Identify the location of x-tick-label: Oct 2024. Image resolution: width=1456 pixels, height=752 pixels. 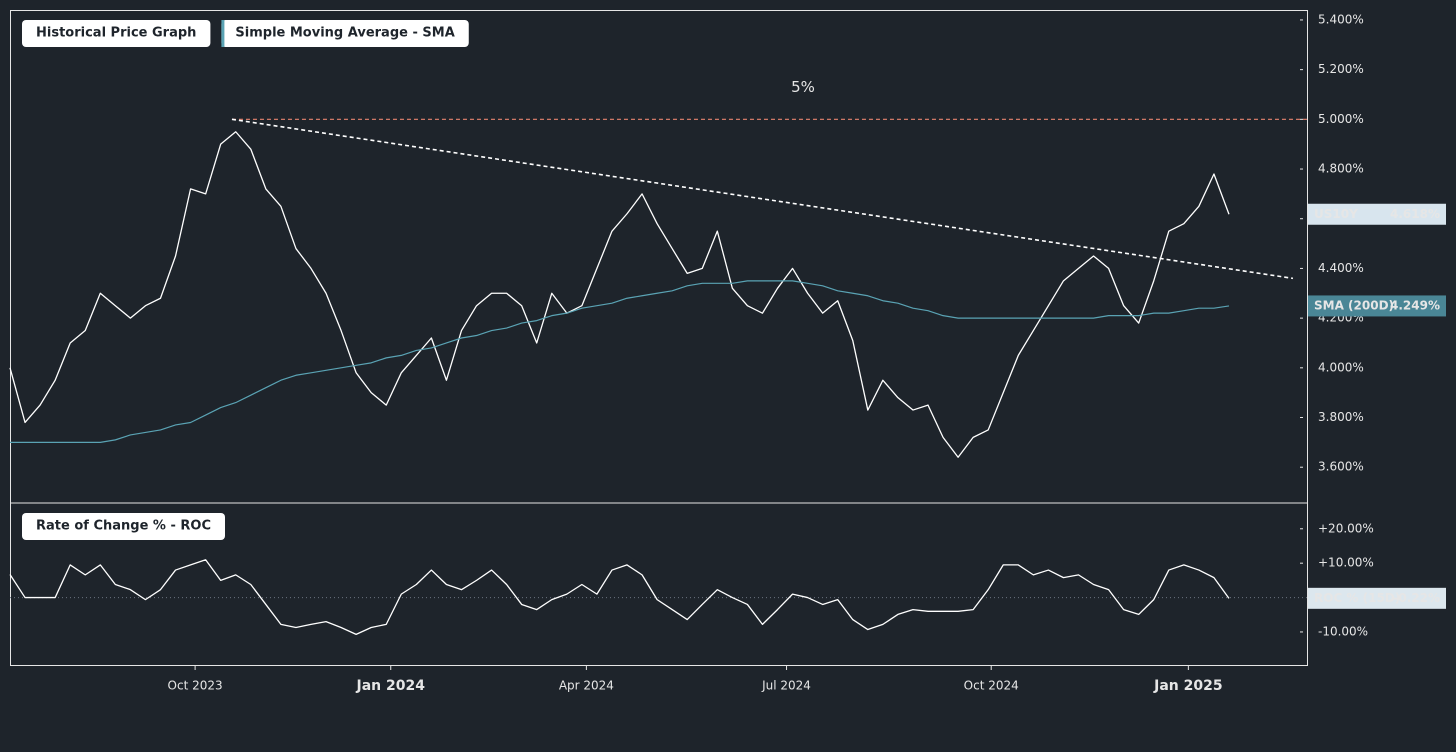
(991, 686).